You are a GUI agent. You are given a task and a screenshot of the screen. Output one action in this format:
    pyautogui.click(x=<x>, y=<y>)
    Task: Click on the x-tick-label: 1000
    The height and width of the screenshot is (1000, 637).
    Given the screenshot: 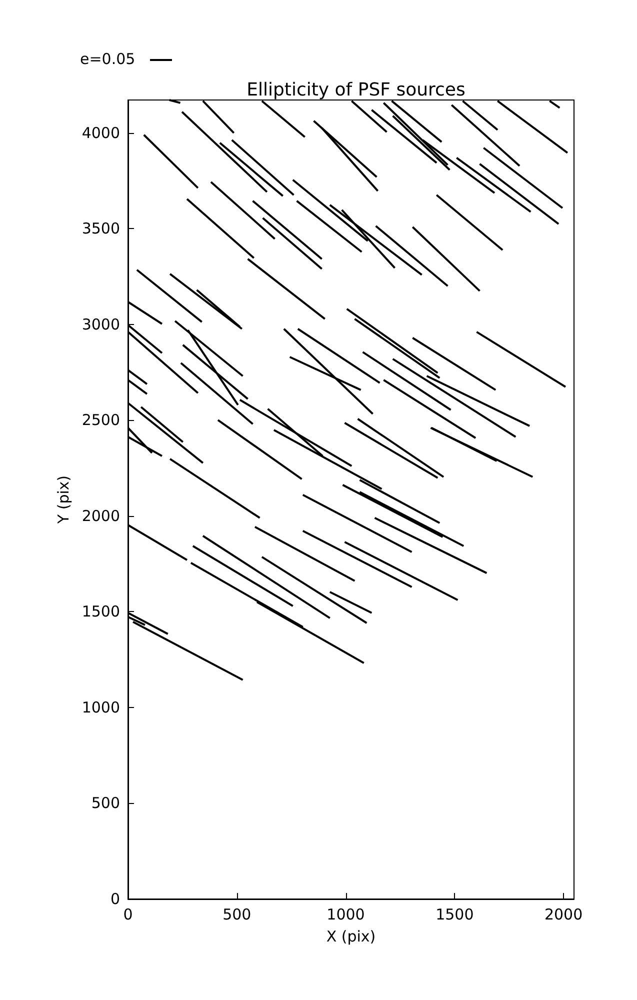 What is the action you would take?
    pyautogui.click(x=345, y=915)
    